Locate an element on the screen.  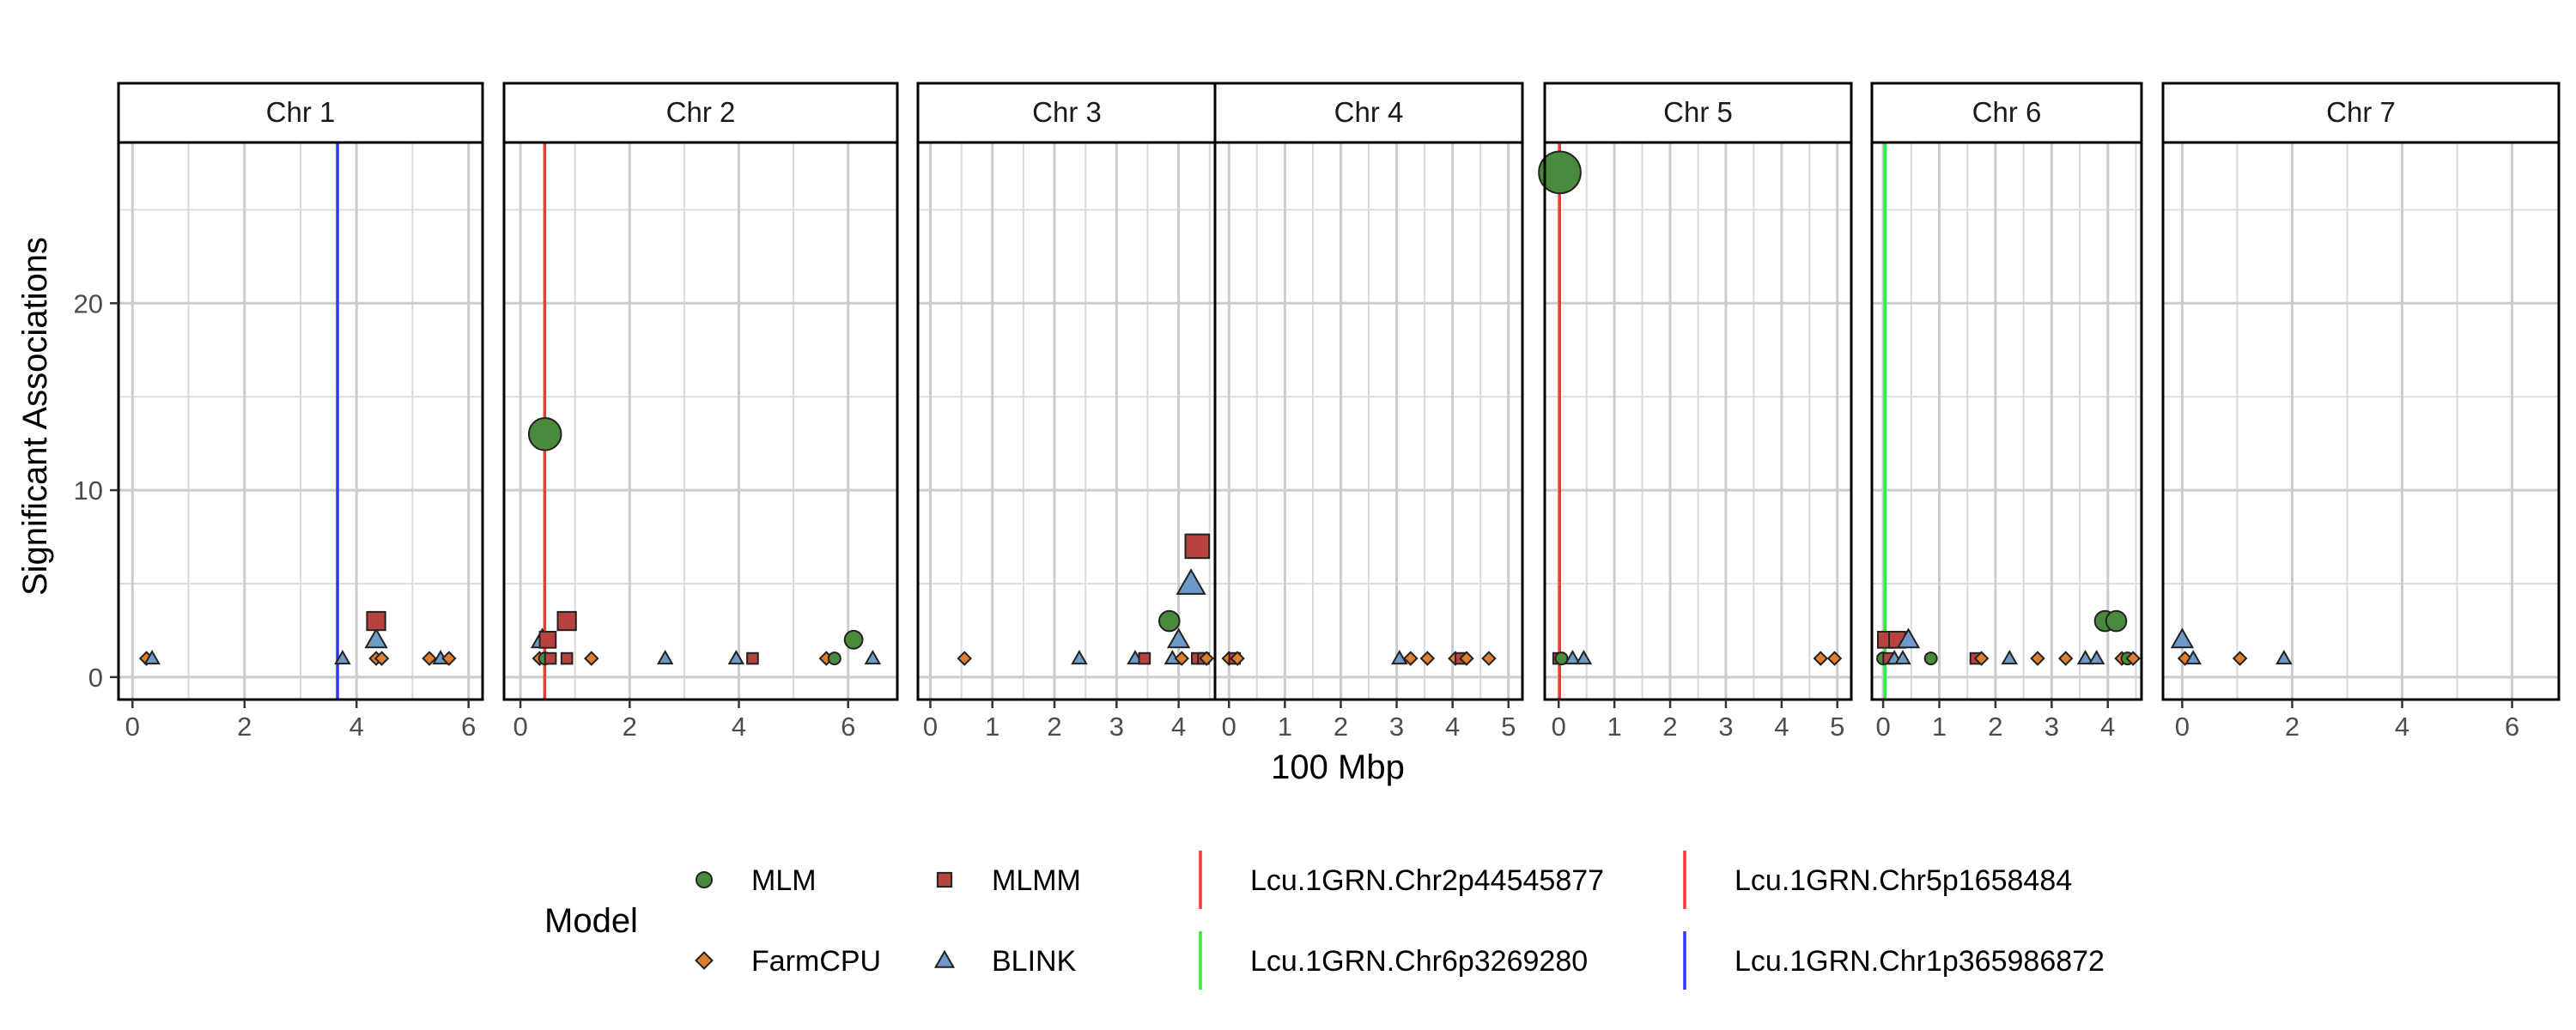
facet-label: Chr 2 is located at coordinates (701, 112).